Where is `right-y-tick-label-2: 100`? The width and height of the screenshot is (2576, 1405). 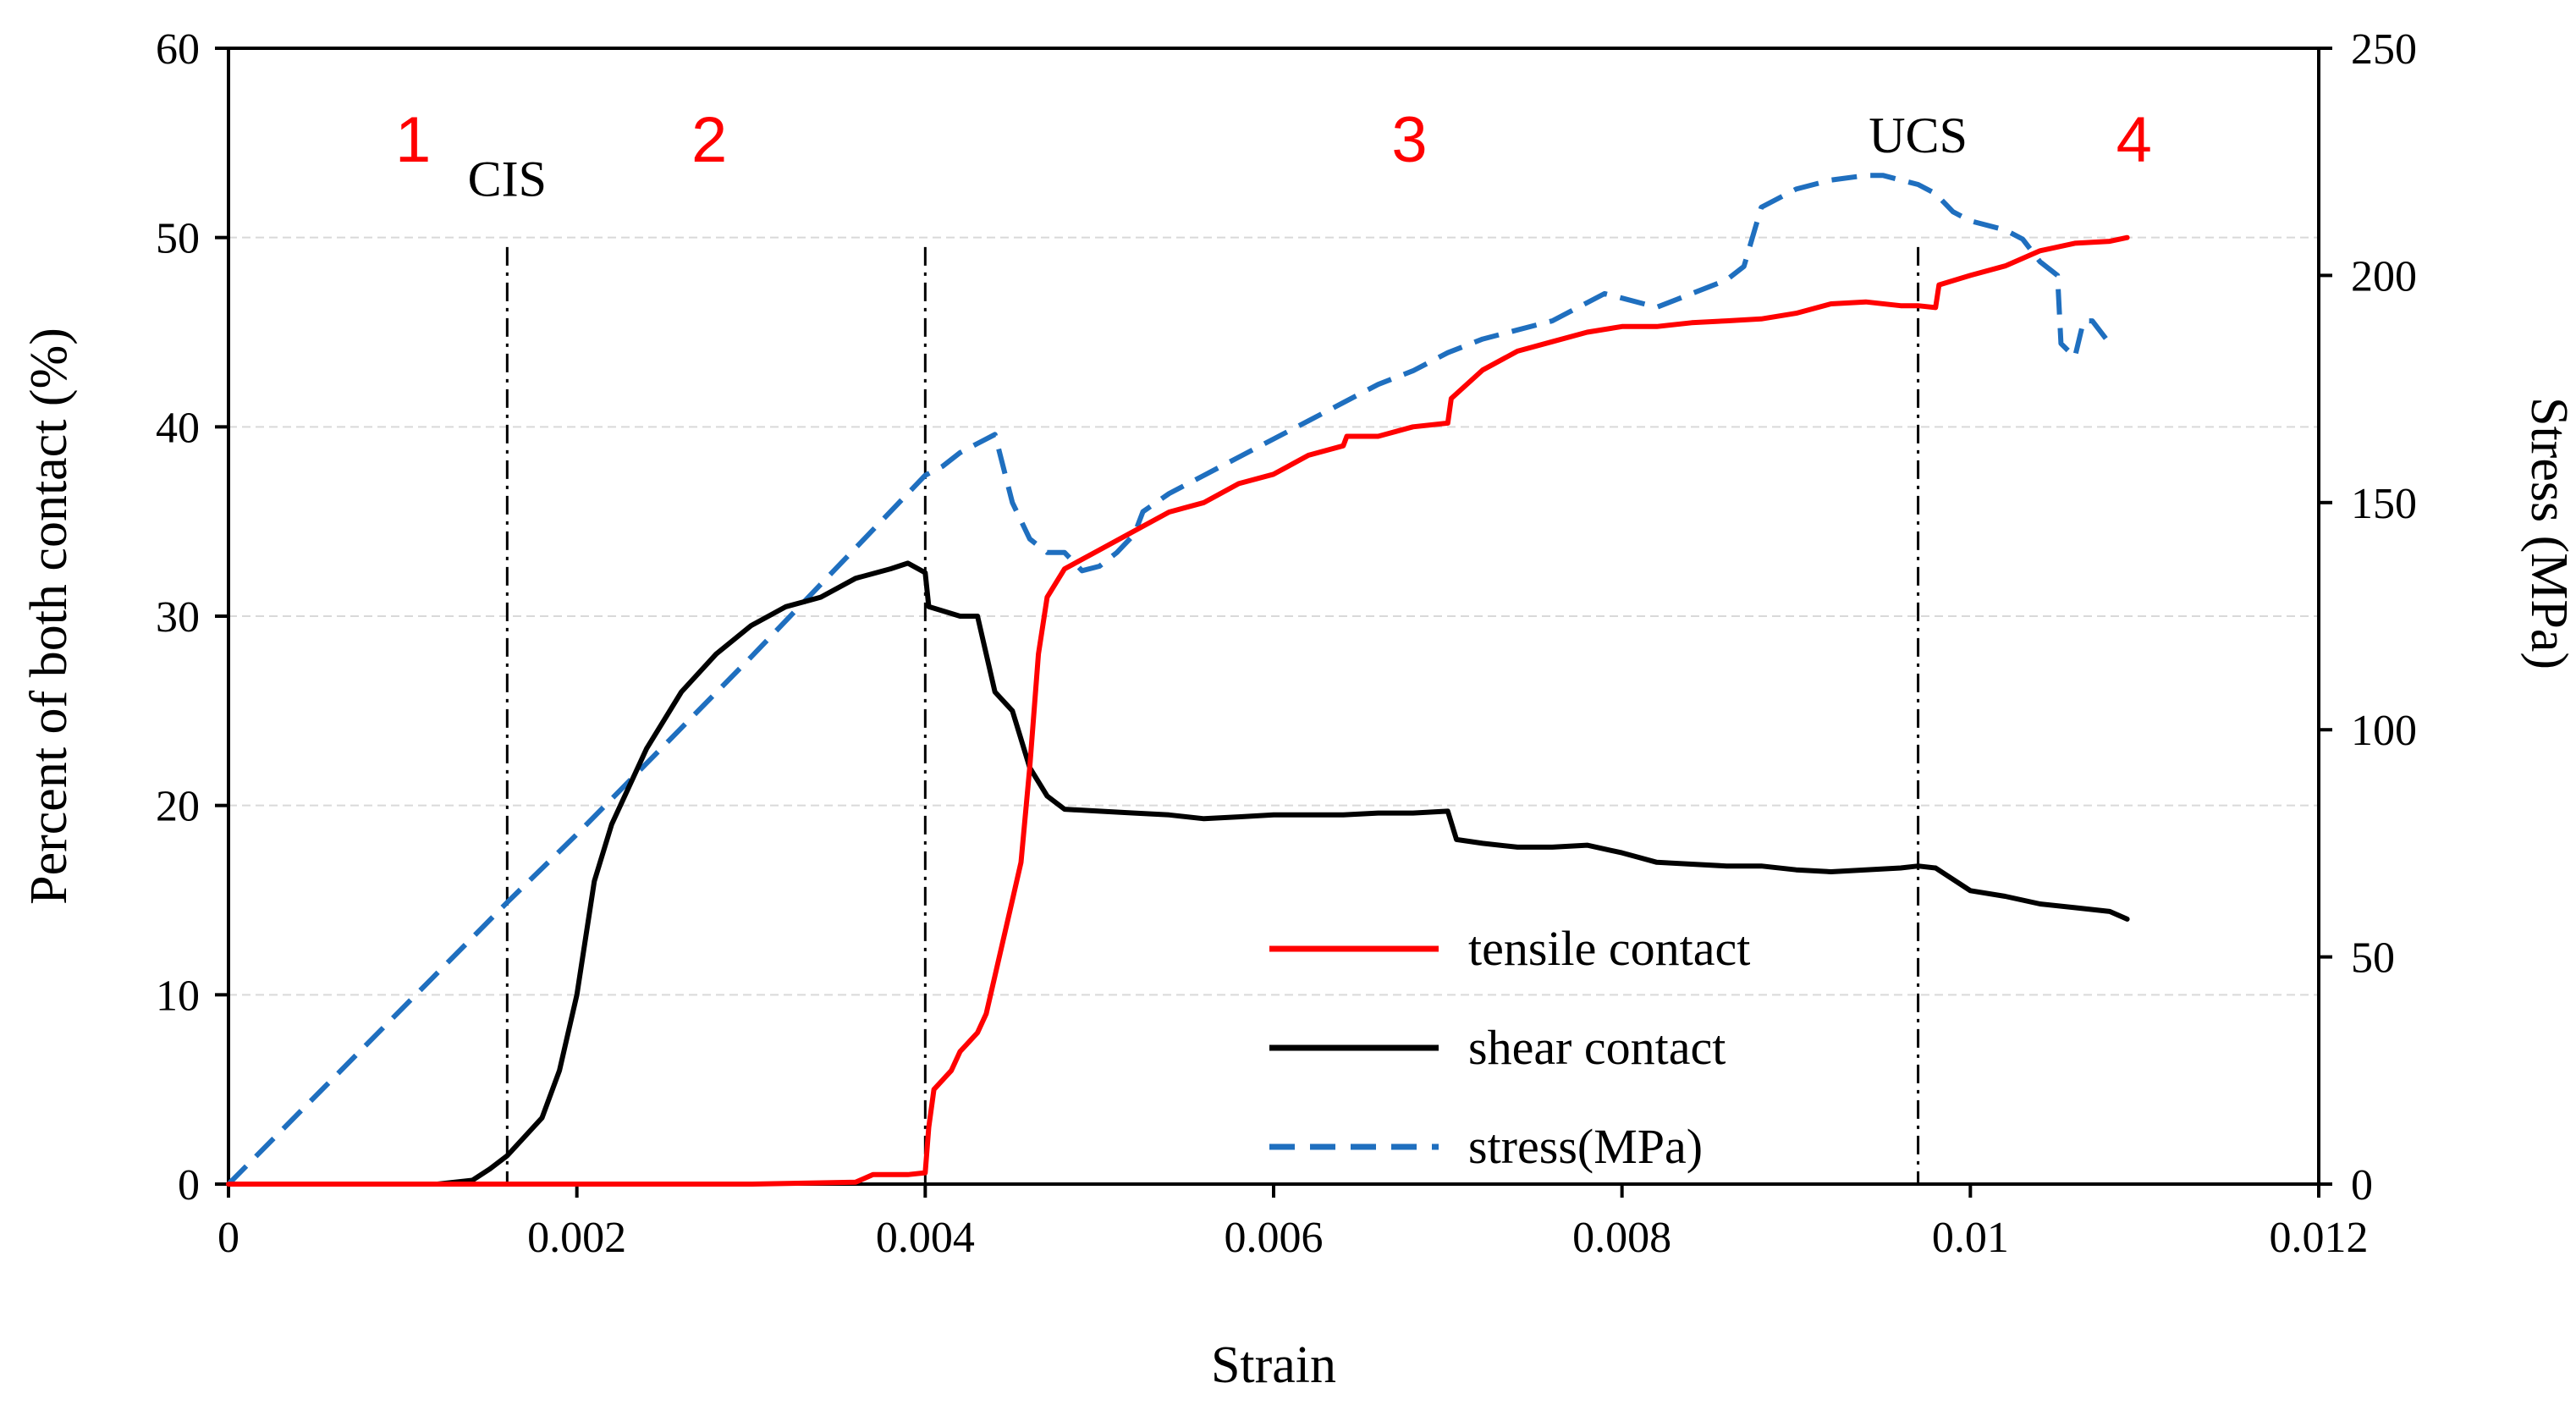 right-y-tick-label-2: 100 is located at coordinates (2384, 731).